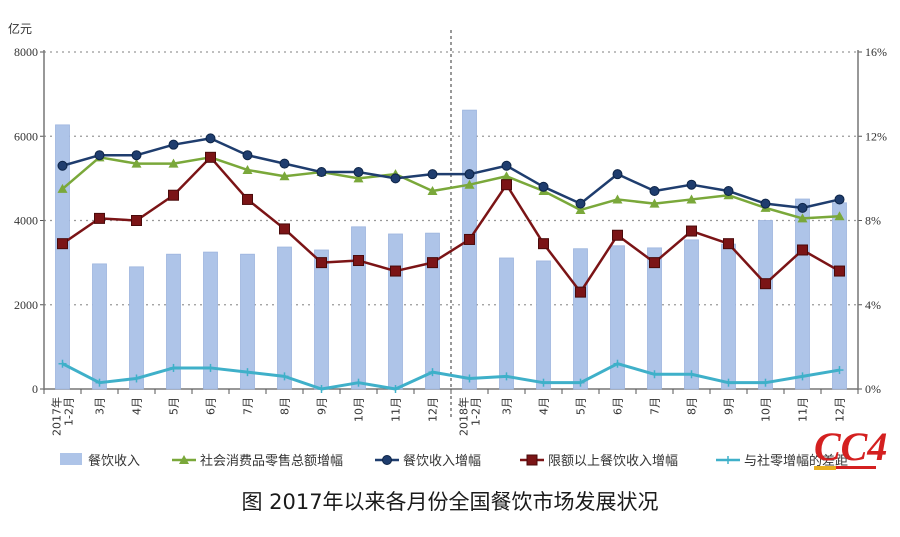 The height and width of the screenshot is (537, 900). Describe the element at coordinates (618, 406) in the screenshot. I see `x-tick-label: 6月` at that location.